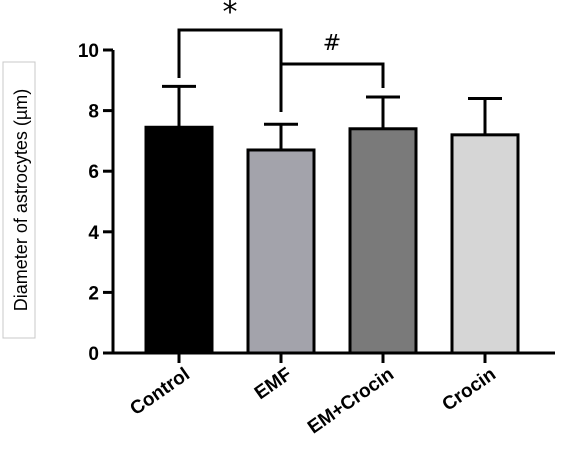  What do you see at coordinates (383, 241) in the screenshot?
I see `bar-em-crocin` at bounding box center [383, 241].